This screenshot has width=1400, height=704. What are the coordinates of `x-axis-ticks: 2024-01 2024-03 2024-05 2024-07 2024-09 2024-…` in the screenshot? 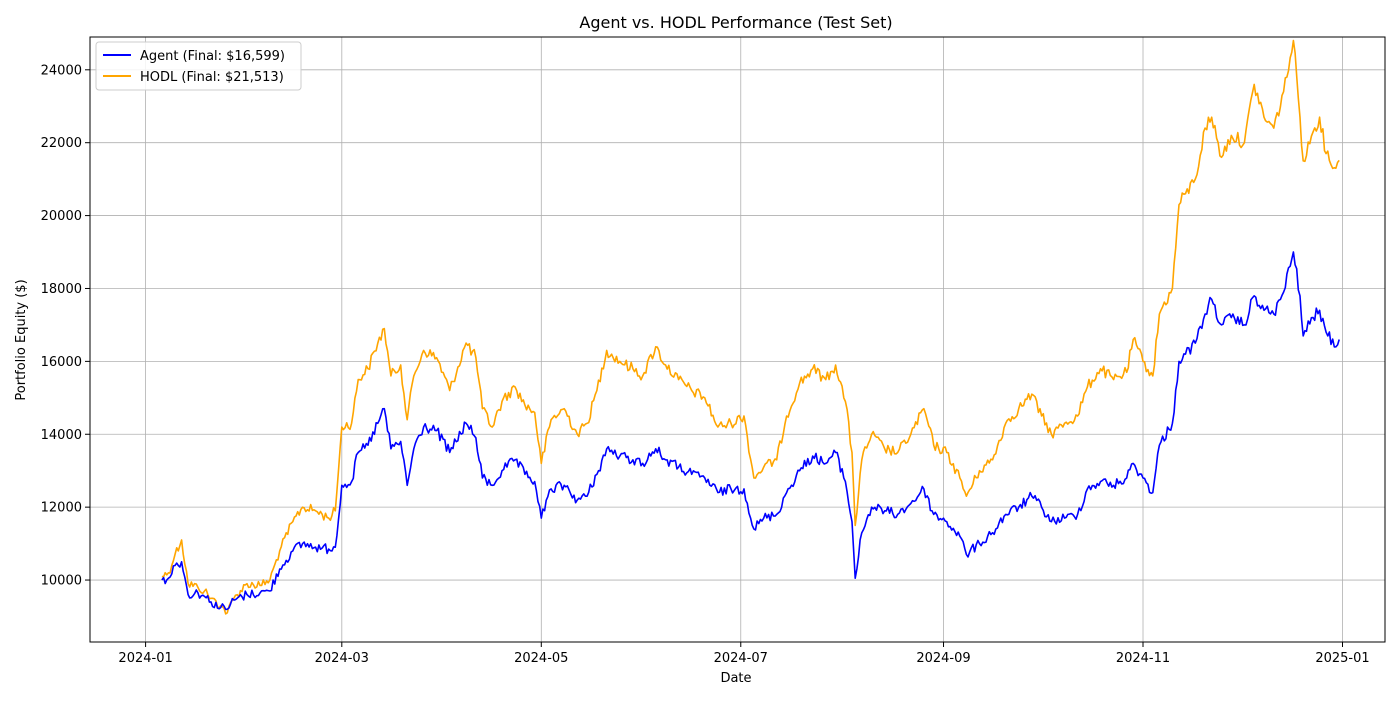 It's located at (744, 654).